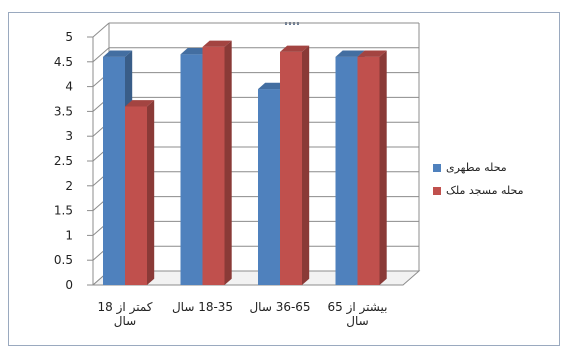  I want to click on legend-label: محله مطهری, so click(476, 167).